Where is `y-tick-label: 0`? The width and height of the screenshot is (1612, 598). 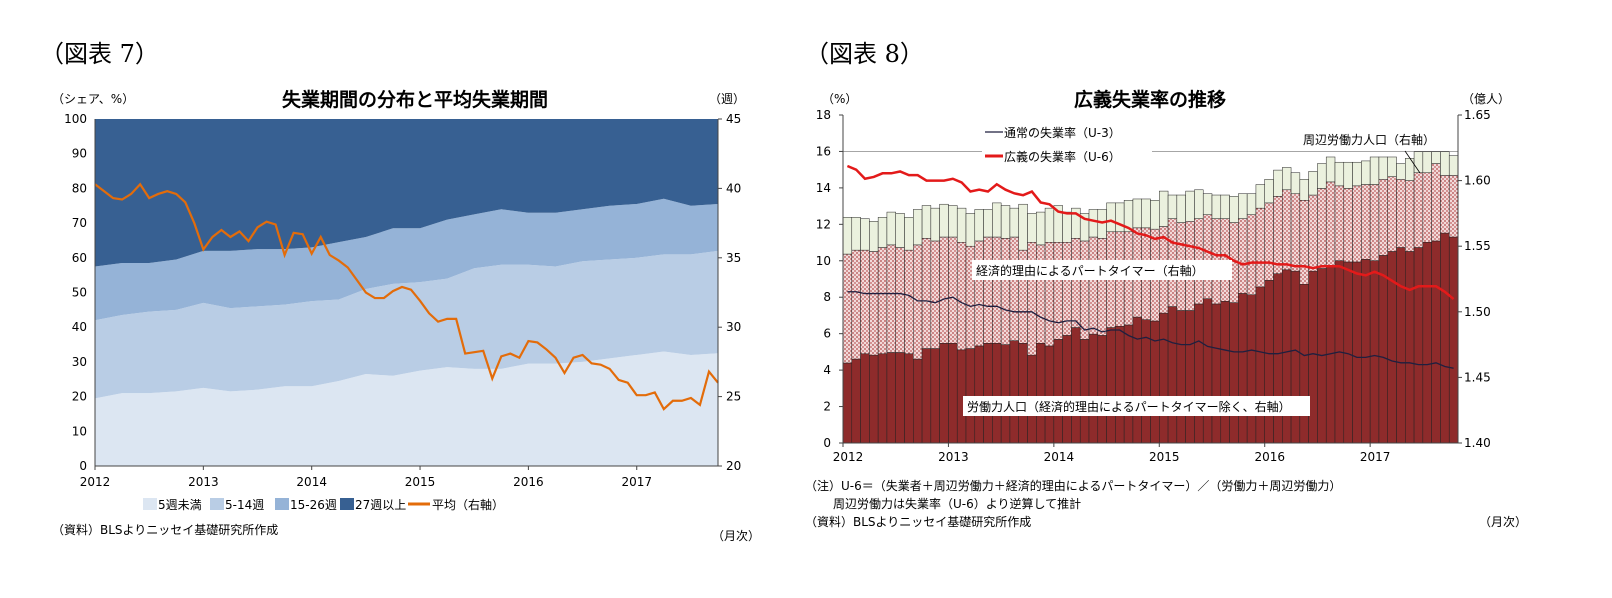
y-tick-label: 0 is located at coordinates (827, 443).